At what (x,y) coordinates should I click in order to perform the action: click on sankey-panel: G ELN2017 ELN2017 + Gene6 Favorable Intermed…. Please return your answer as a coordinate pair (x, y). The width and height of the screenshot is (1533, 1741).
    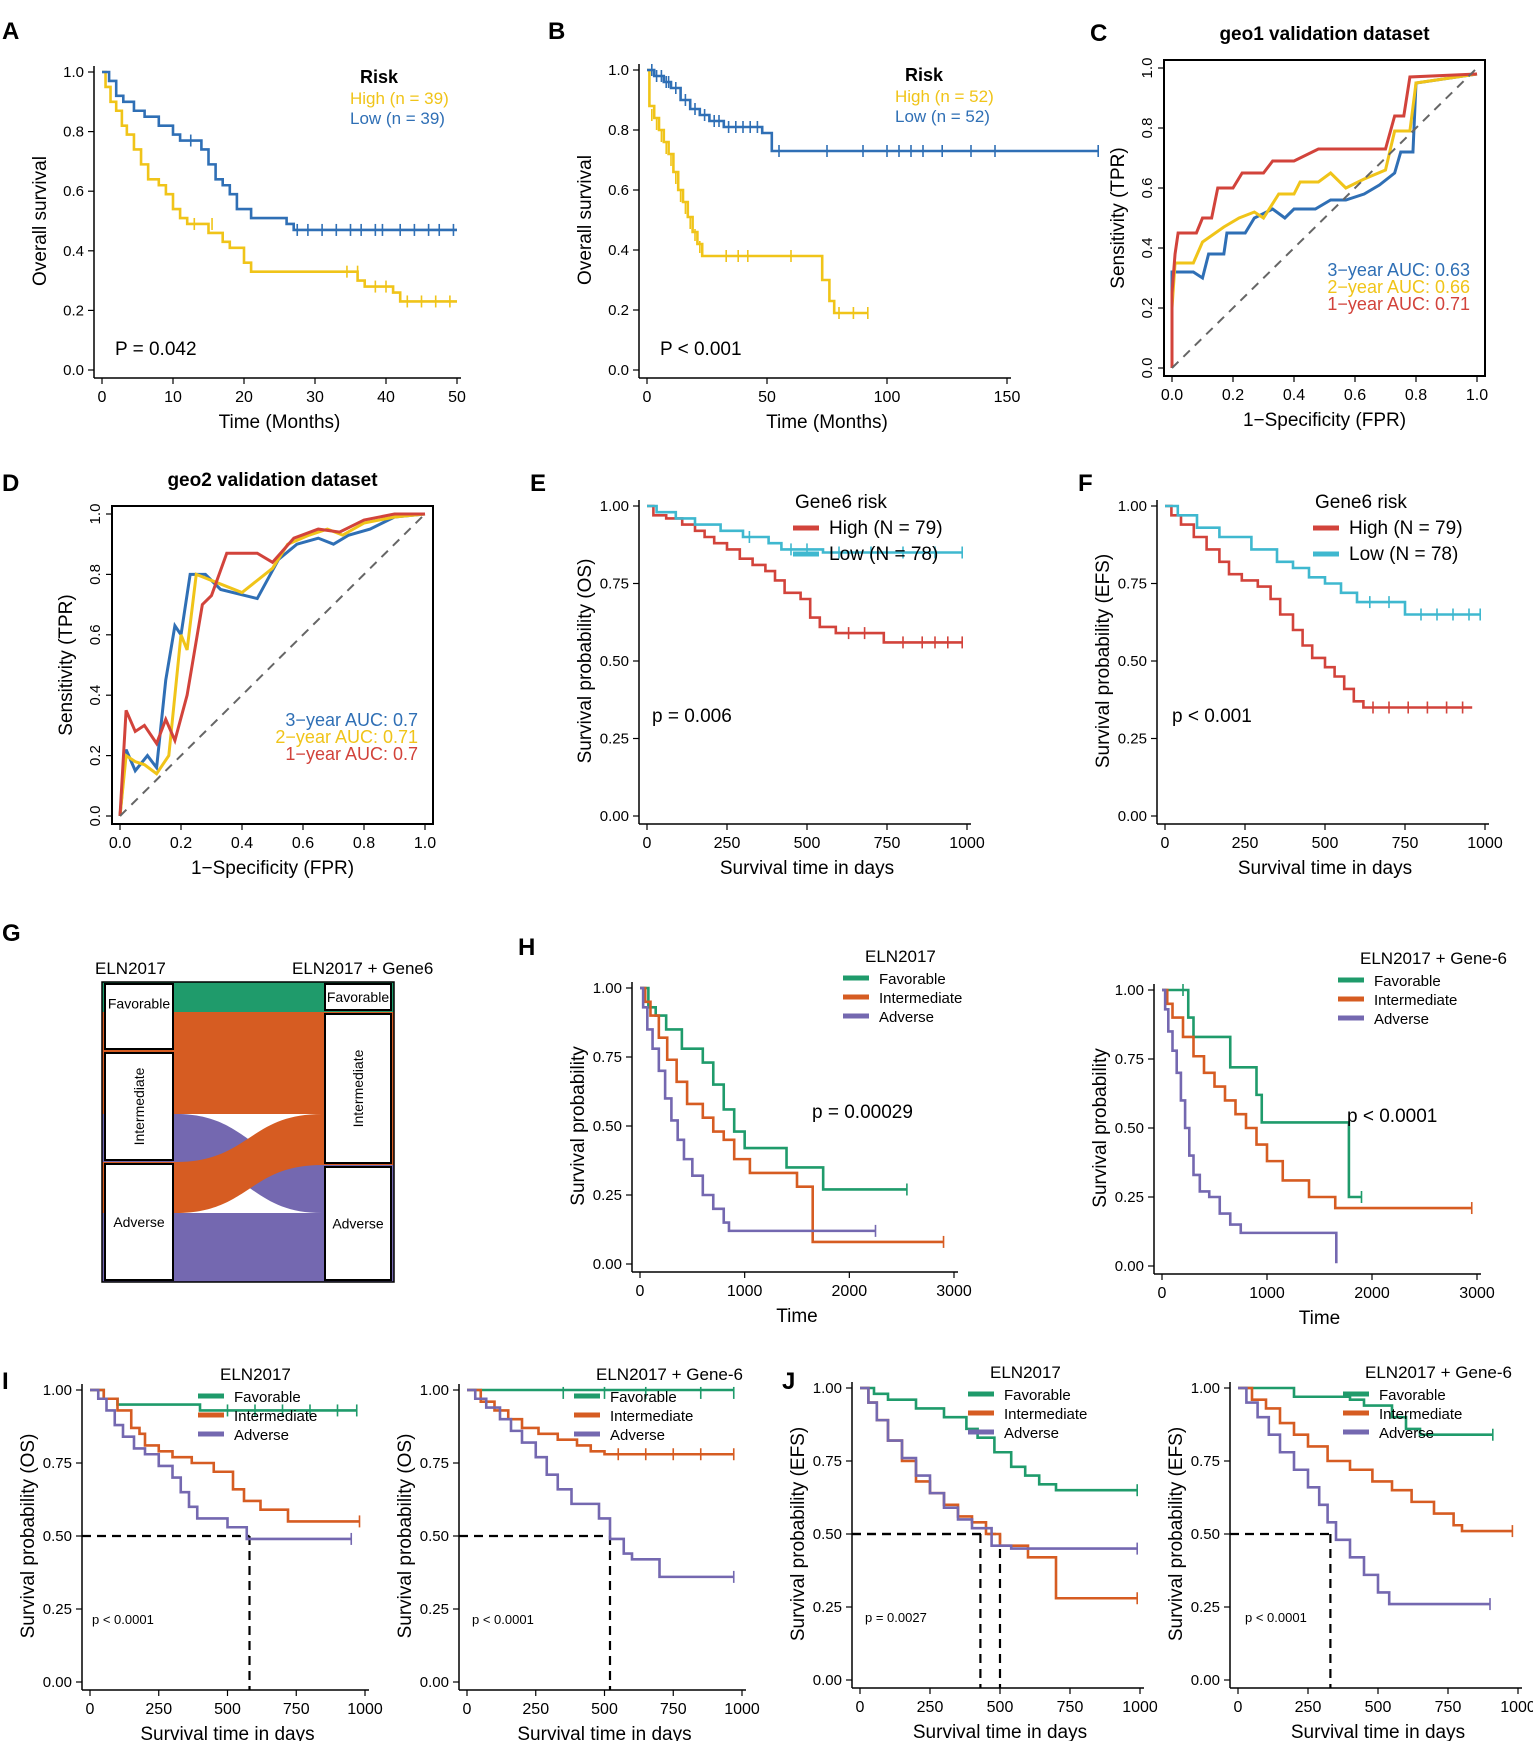
    Looking at the image, I should click on (217, 1101).